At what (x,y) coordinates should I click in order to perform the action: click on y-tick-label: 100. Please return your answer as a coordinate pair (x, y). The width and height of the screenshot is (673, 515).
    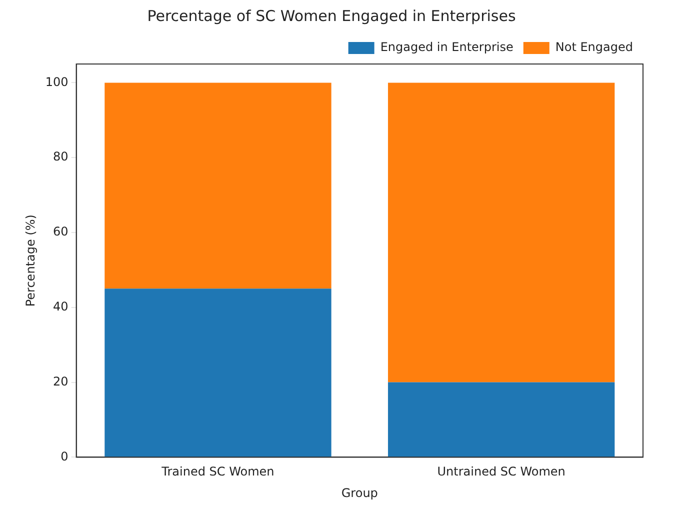
    Looking at the image, I should click on (56, 81).